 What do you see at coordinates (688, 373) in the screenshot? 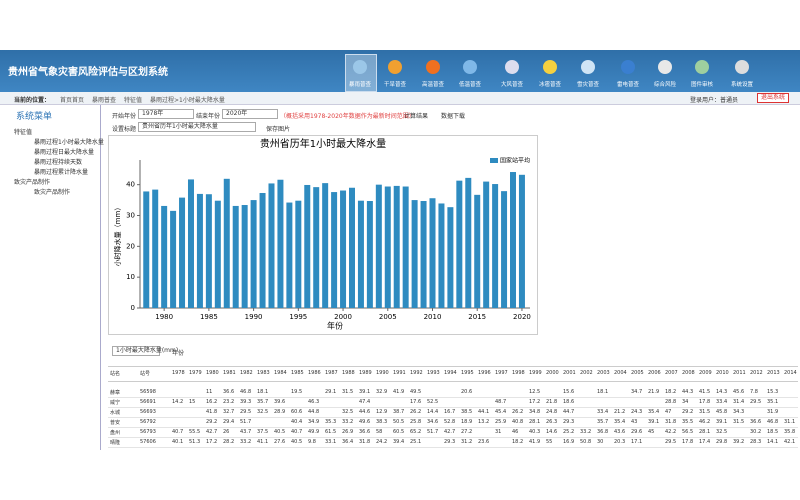
I see `column-header: 2008` at bounding box center [688, 373].